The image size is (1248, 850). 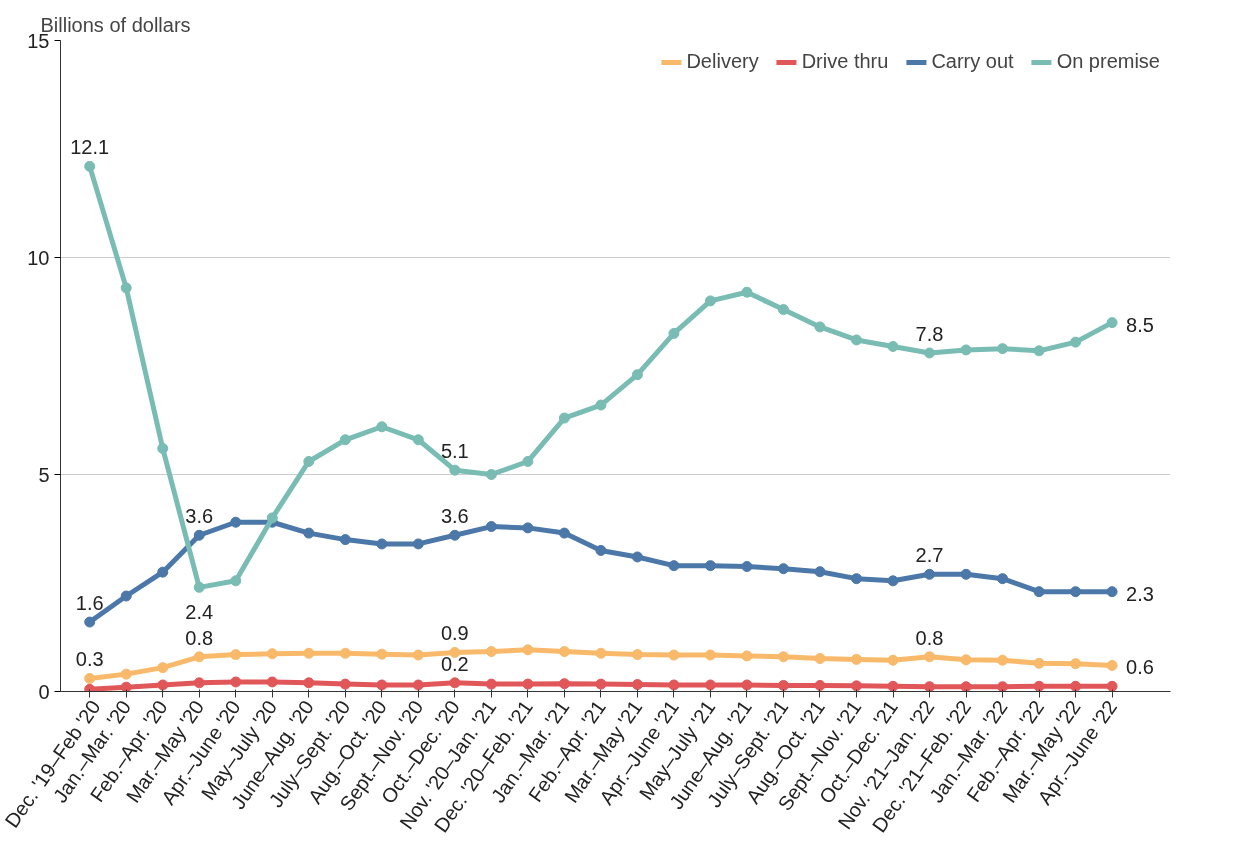 What do you see at coordinates (89, 659) in the screenshot?
I see `data-label: 0.3` at bounding box center [89, 659].